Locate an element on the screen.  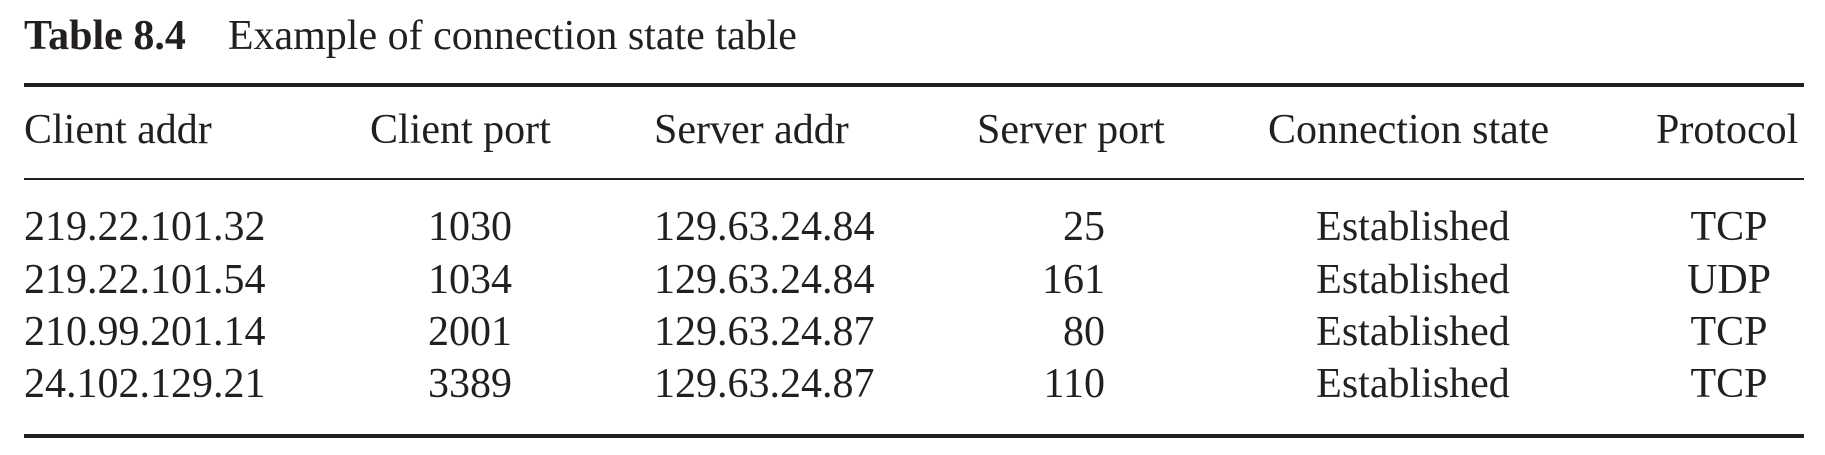
cell-client-addr: 210.99.201.14 is located at coordinates (145, 332).